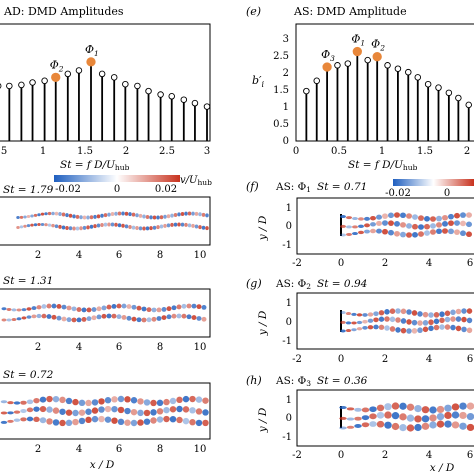 The height and width of the screenshot is (474, 474). Describe the element at coordinates (119, 347) in the screenshot. I see `ad-field-xtick: 6` at that location.